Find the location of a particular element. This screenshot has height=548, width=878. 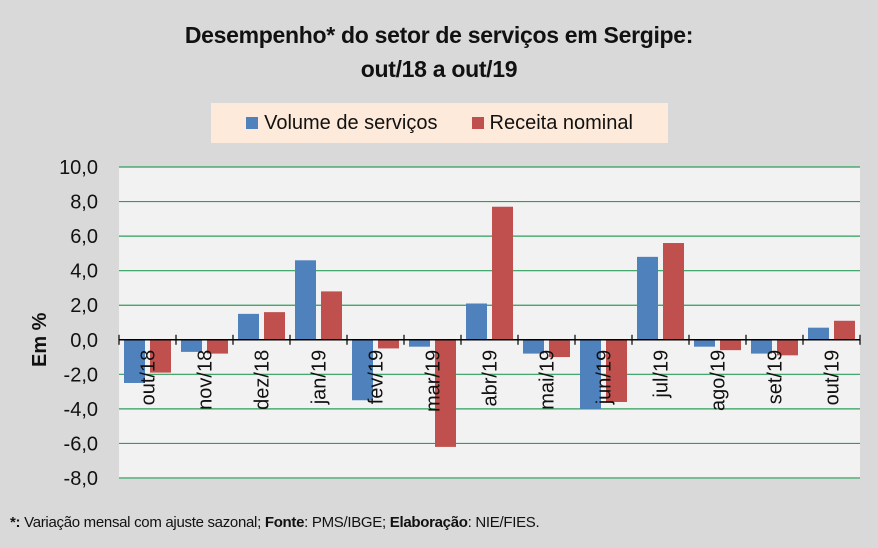

legend-item-volume: Volume de serviços is located at coordinates (342, 123).